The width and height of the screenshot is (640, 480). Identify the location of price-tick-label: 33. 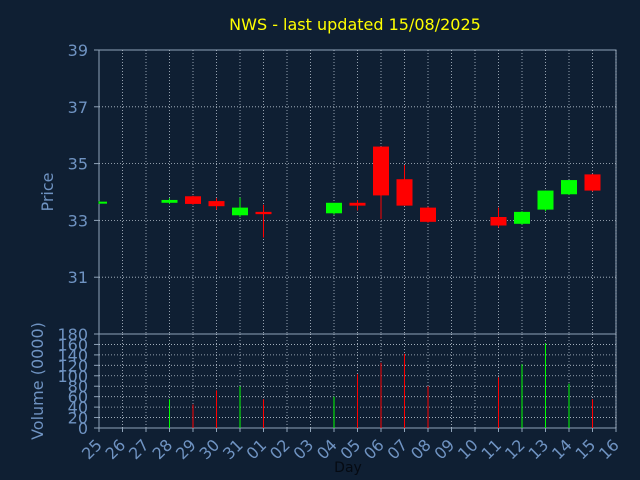
(78, 220).